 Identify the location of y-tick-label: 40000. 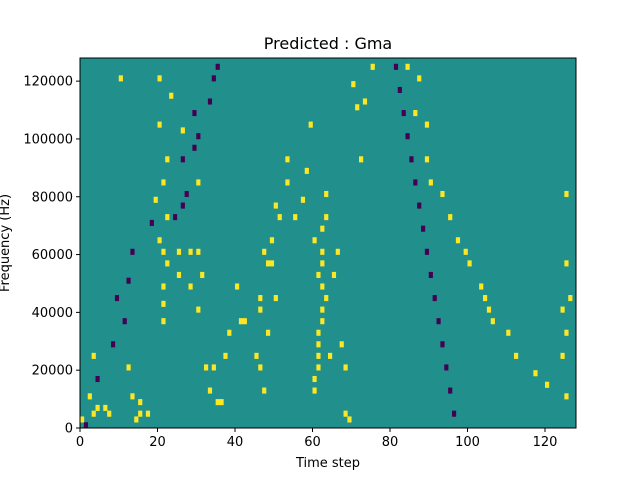
(52, 313).